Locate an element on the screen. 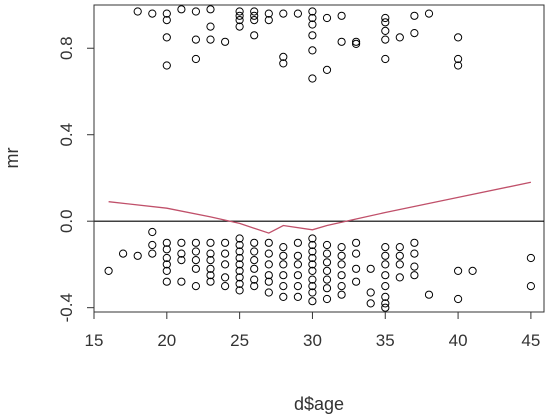  x-axis-title: d$age is located at coordinates (319, 404).